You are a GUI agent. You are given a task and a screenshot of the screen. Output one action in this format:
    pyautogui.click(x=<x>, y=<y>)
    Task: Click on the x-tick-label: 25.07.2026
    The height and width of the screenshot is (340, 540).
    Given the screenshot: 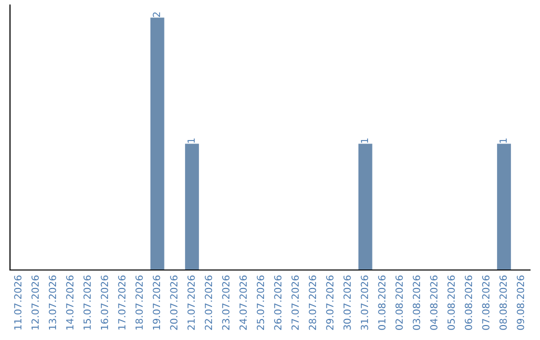 What is the action you would take?
    pyautogui.click(x=260, y=302)
    